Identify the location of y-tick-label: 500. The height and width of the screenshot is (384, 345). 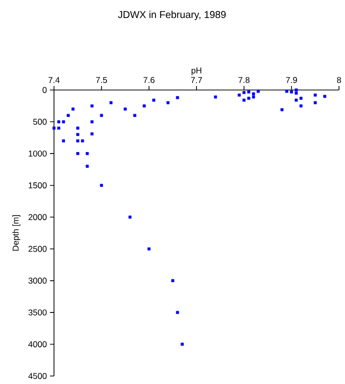
(40, 121).